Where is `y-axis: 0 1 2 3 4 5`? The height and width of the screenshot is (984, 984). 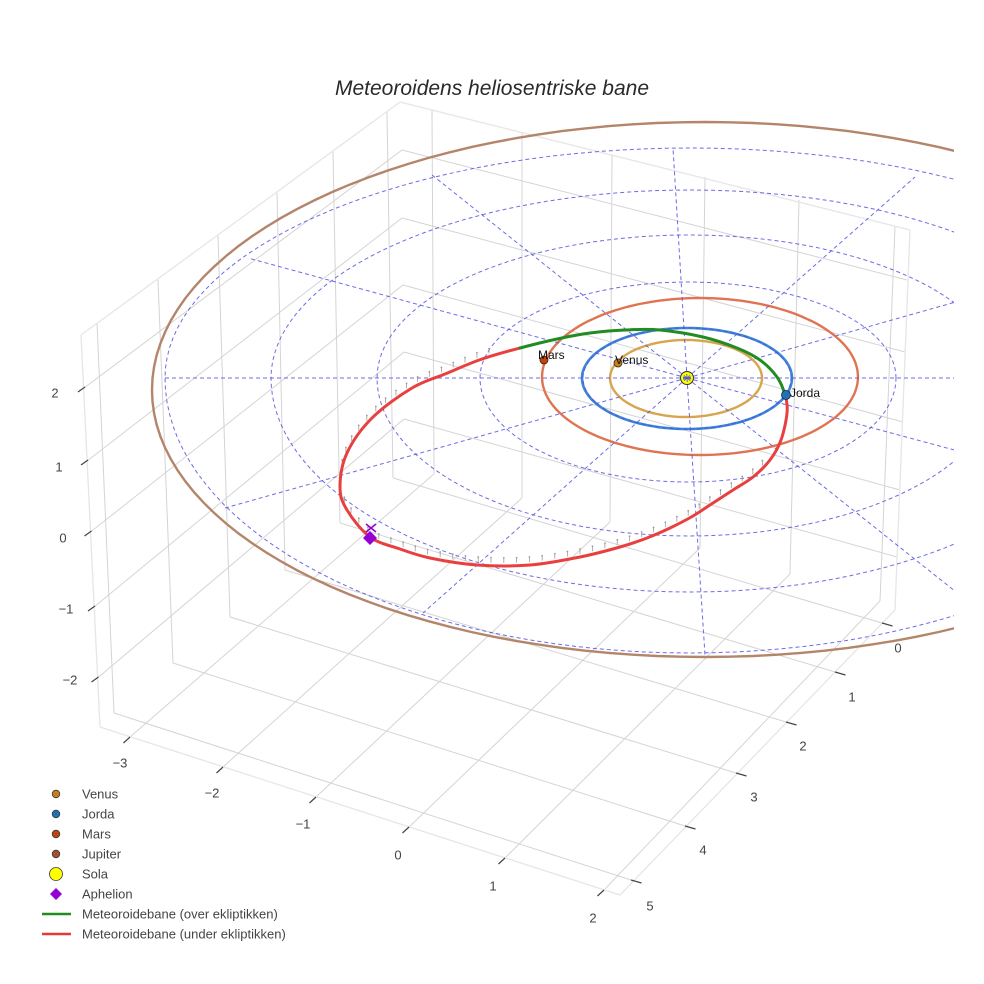 y-axis: 0 1 2 3 4 5 is located at coordinates (766, 768).